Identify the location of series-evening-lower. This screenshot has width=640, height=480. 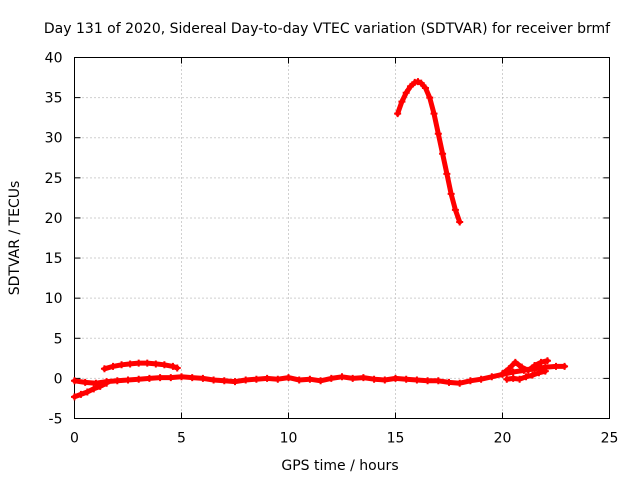
(526, 375).